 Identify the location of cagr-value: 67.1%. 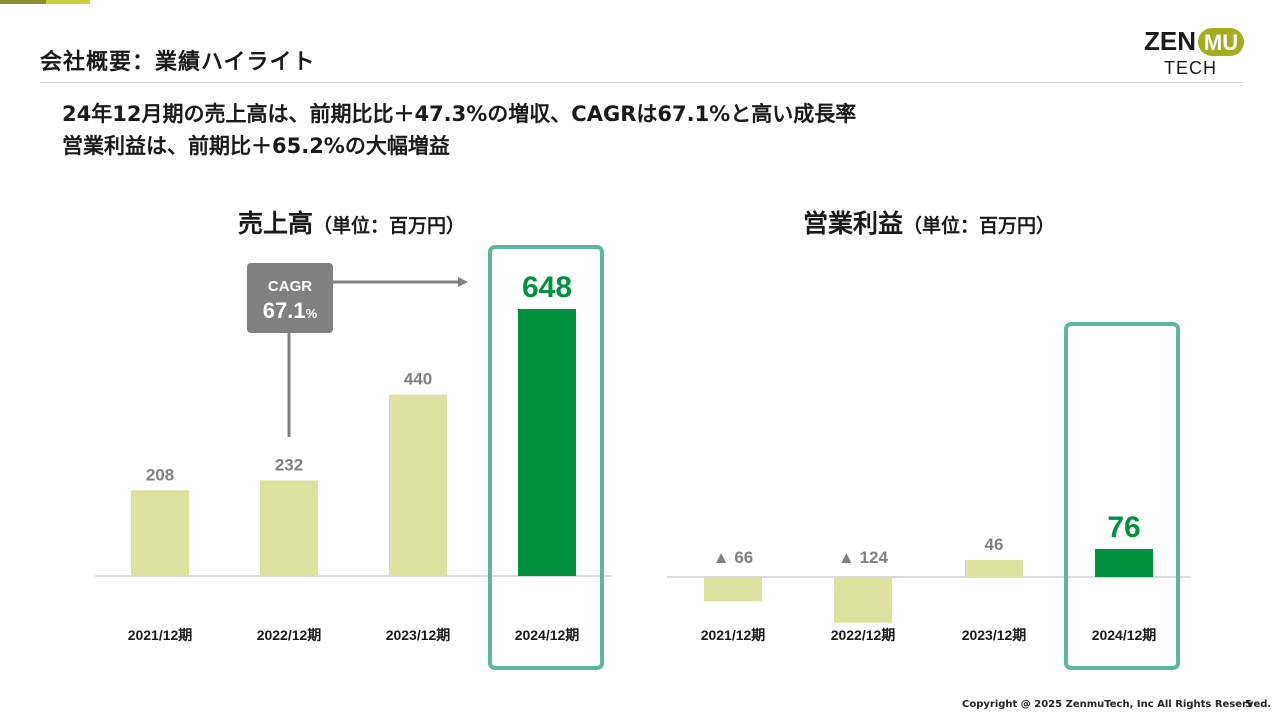
(290, 310).